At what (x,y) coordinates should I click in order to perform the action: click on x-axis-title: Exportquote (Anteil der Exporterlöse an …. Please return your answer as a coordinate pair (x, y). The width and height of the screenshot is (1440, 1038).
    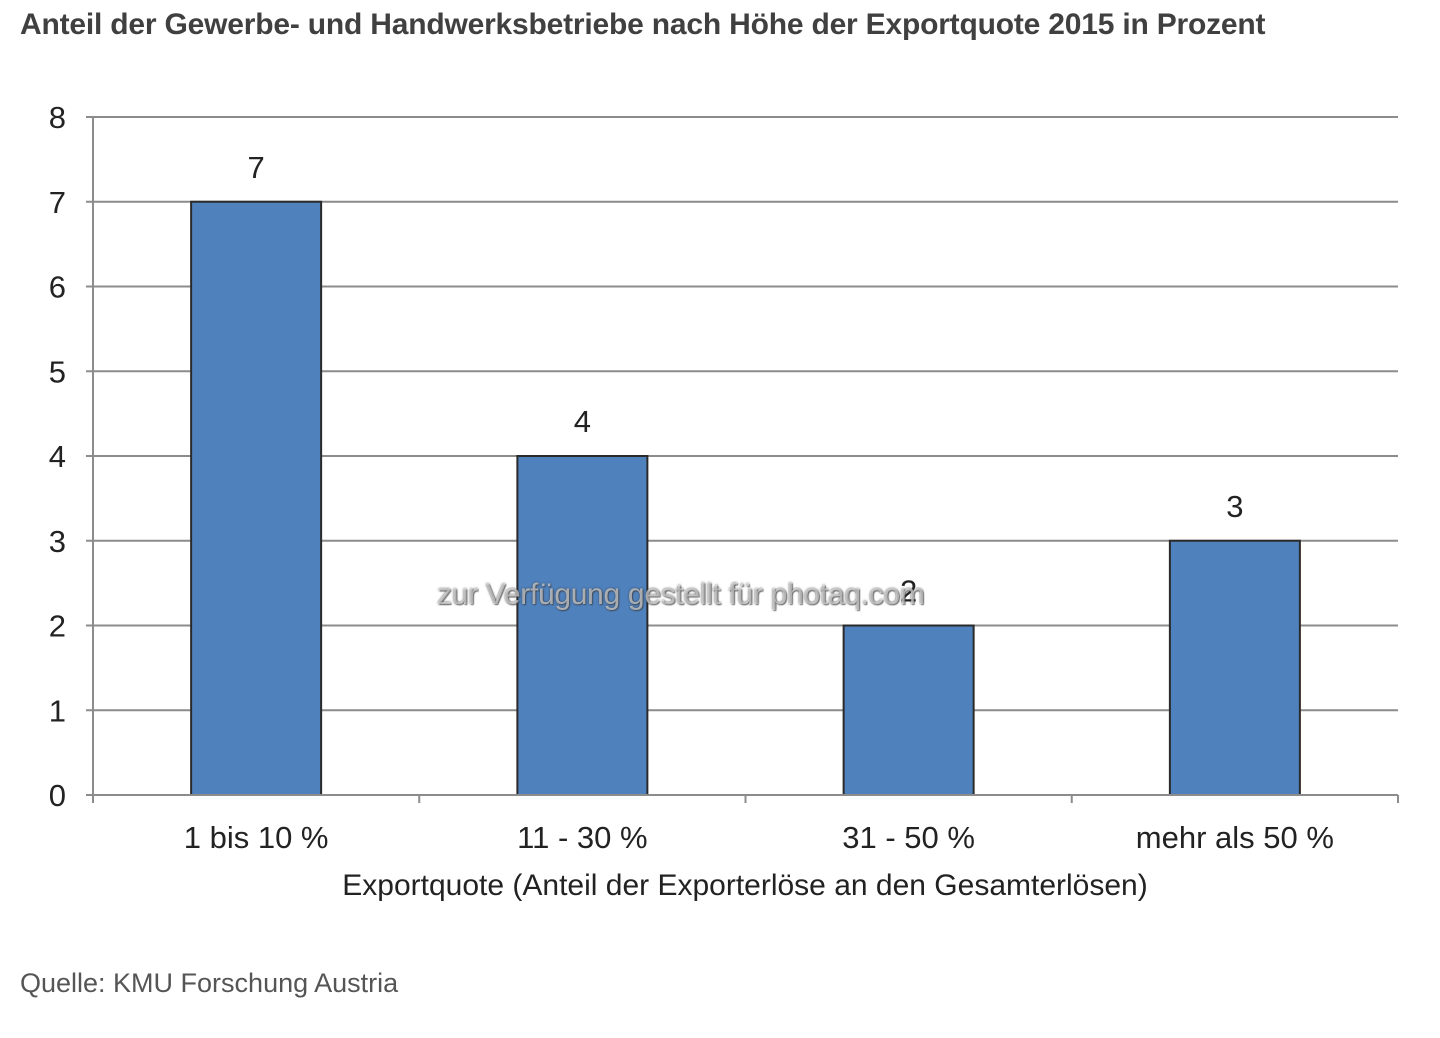
    Looking at the image, I should click on (744, 885).